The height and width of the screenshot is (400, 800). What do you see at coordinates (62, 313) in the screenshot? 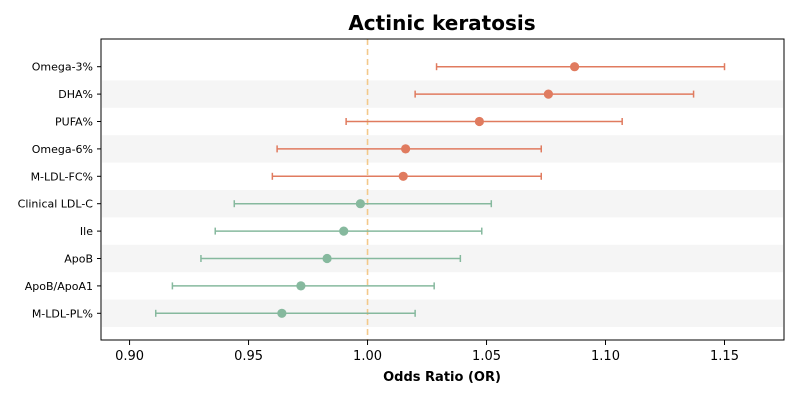
I see `y-tick-label: M-LDL-PL%` at bounding box center [62, 313].